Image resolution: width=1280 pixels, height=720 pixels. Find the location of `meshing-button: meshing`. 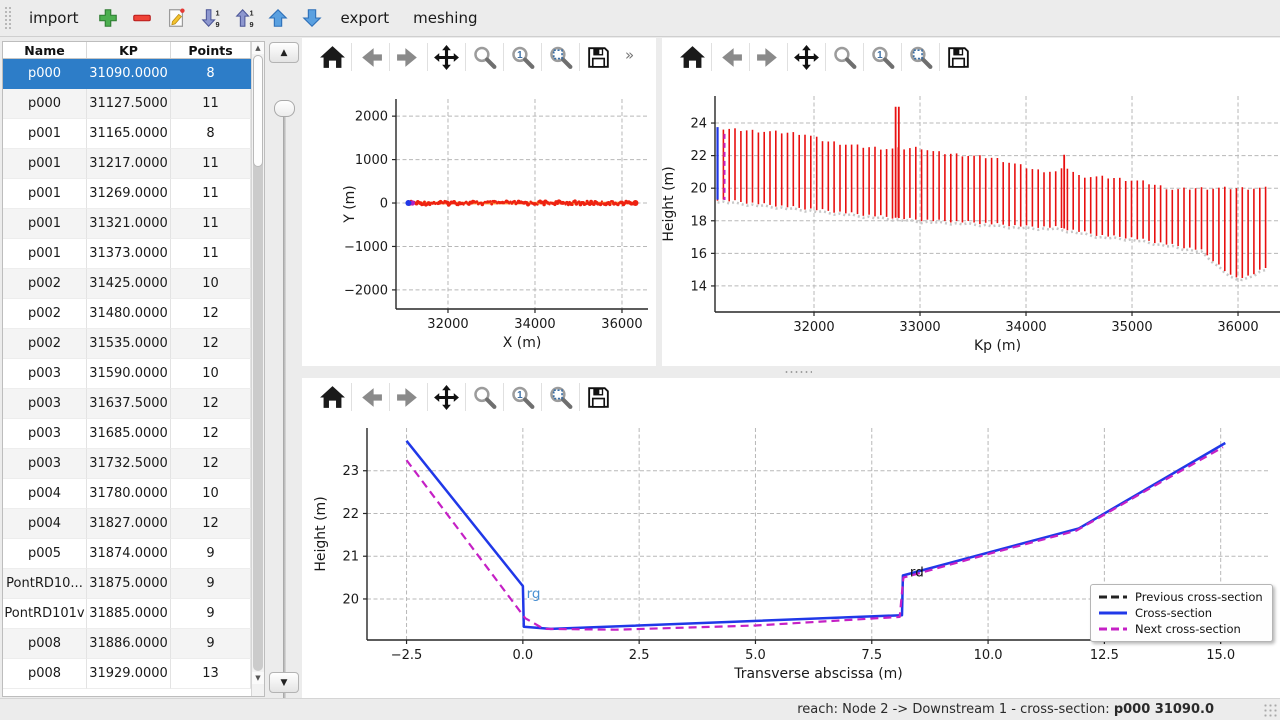

meshing-button: meshing is located at coordinates (445, 18).